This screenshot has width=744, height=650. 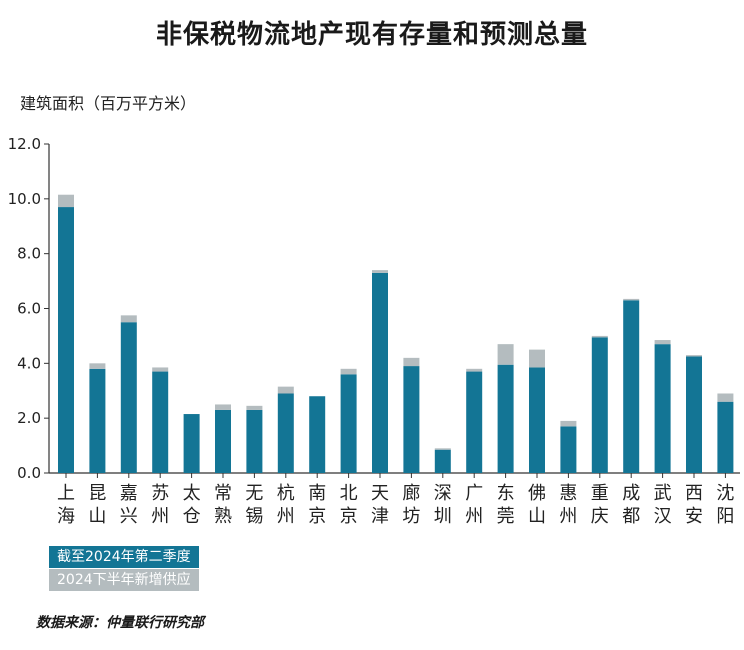 What do you see at coordinates (443, 516) in the screenshot?
I see `x-tick-label: 圳` at bounding box center [443, 516].